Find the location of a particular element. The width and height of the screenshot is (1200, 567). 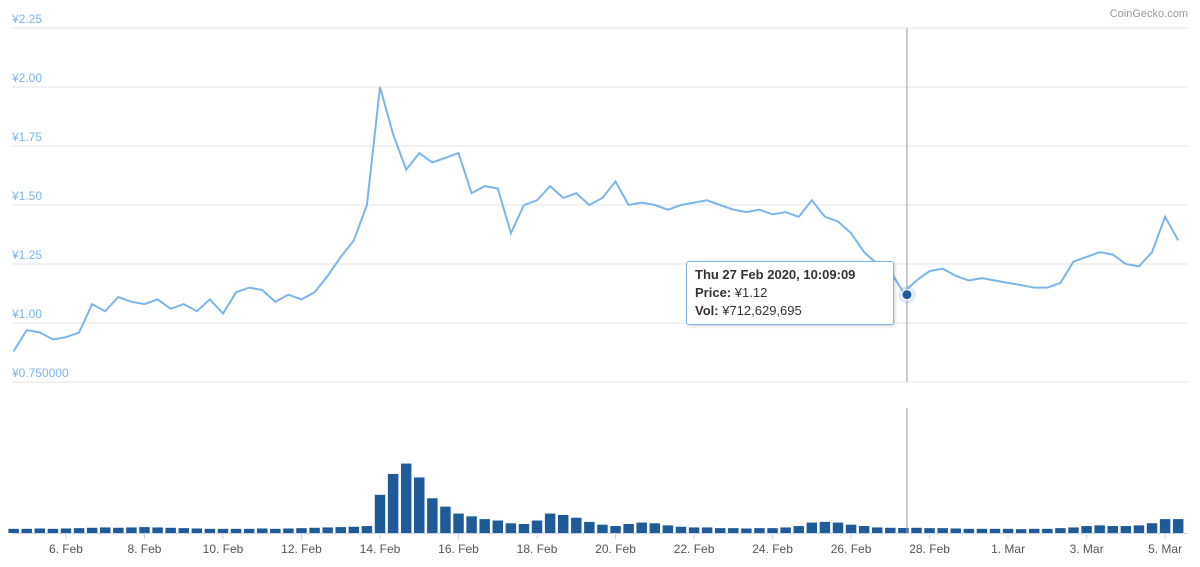

tooltip-price: Price: ¥1.12 is located at coordinates (790, 293).